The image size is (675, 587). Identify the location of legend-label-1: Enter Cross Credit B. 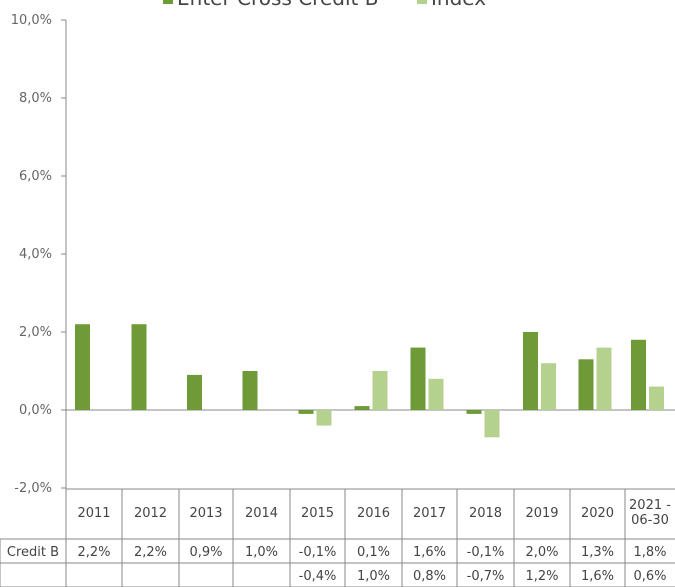
(277, 5).